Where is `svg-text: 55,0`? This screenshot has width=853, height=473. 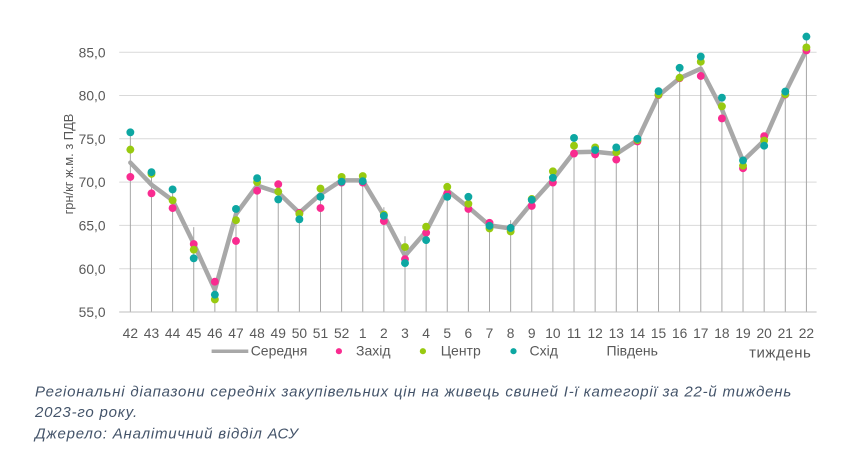
svg-text: 55,0 is located at coordinates (92, 312).